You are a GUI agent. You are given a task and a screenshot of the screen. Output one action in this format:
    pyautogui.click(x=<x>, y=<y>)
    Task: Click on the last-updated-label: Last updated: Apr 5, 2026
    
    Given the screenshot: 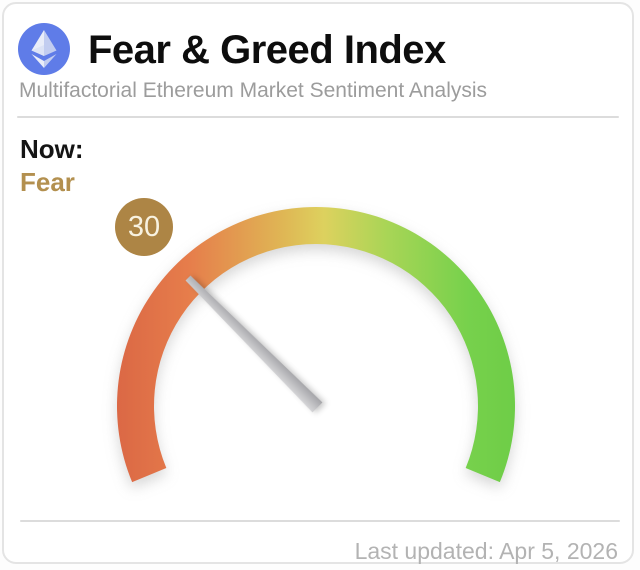 What is the action you would take?
    pyautogui.click(x=486, y=551)
    